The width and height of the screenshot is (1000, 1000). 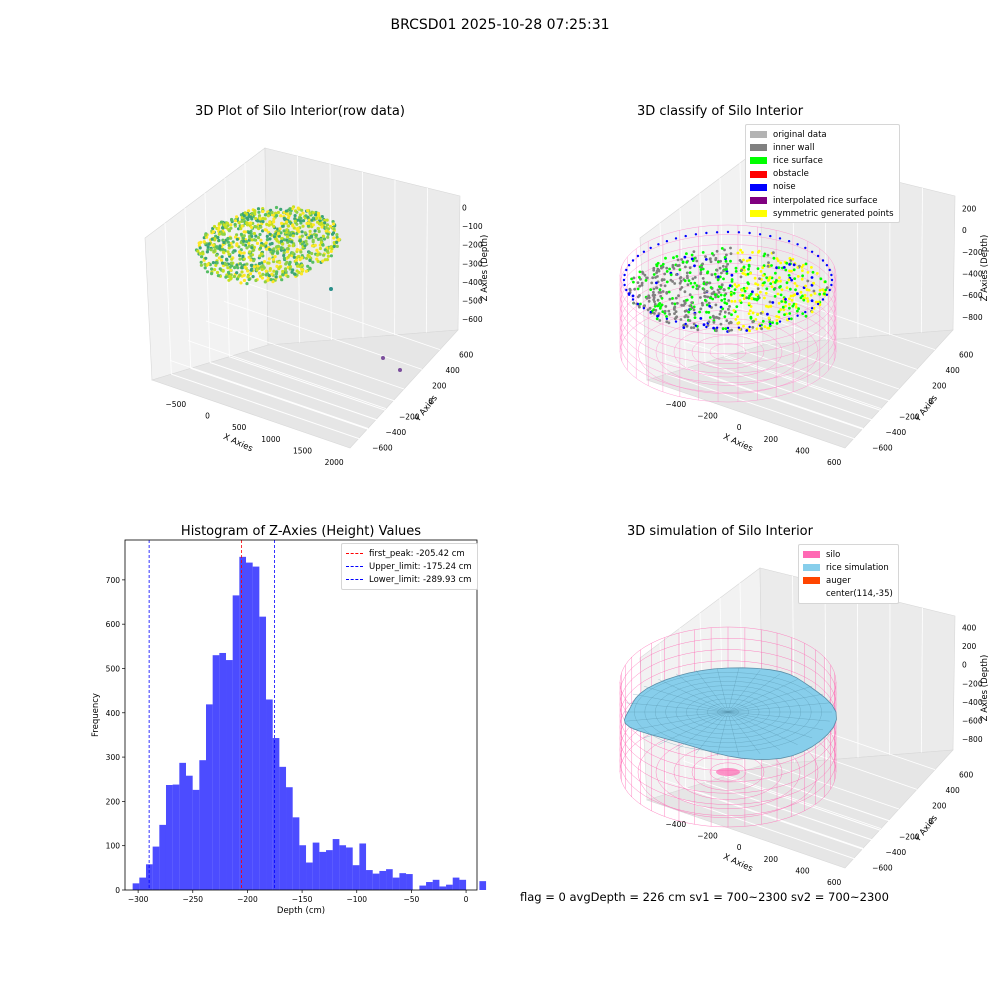 I want to click on p4-z-axis-label: Z Axies (Depth), so click(x=985, y=688).